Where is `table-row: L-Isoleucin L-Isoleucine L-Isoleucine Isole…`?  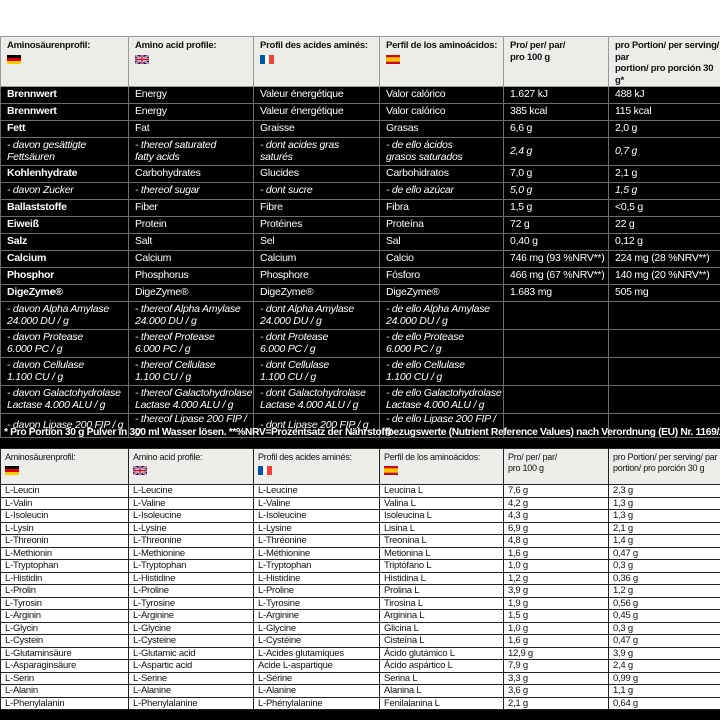
table-row: L-Isoleucin L-Isoleucine L-Isoleucine Isole… is located at coordinates (360, 516).